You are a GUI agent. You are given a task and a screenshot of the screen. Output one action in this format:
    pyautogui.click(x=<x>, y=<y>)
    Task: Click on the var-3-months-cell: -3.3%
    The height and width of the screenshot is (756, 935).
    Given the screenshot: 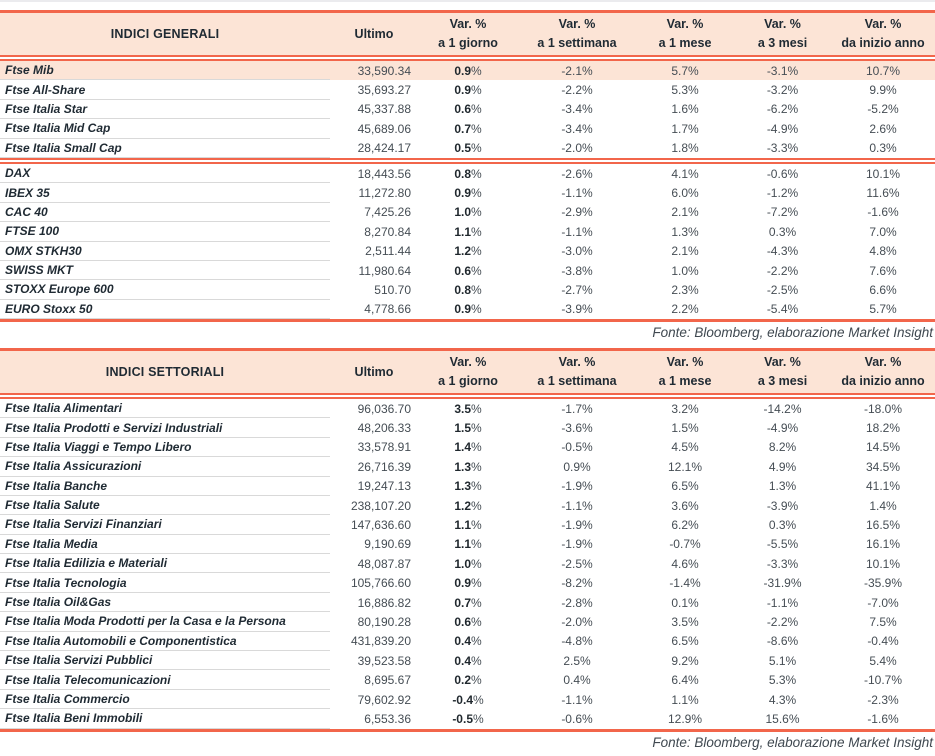 What is the action you would take?
    pyautogui.click(x=782, y=563)
    